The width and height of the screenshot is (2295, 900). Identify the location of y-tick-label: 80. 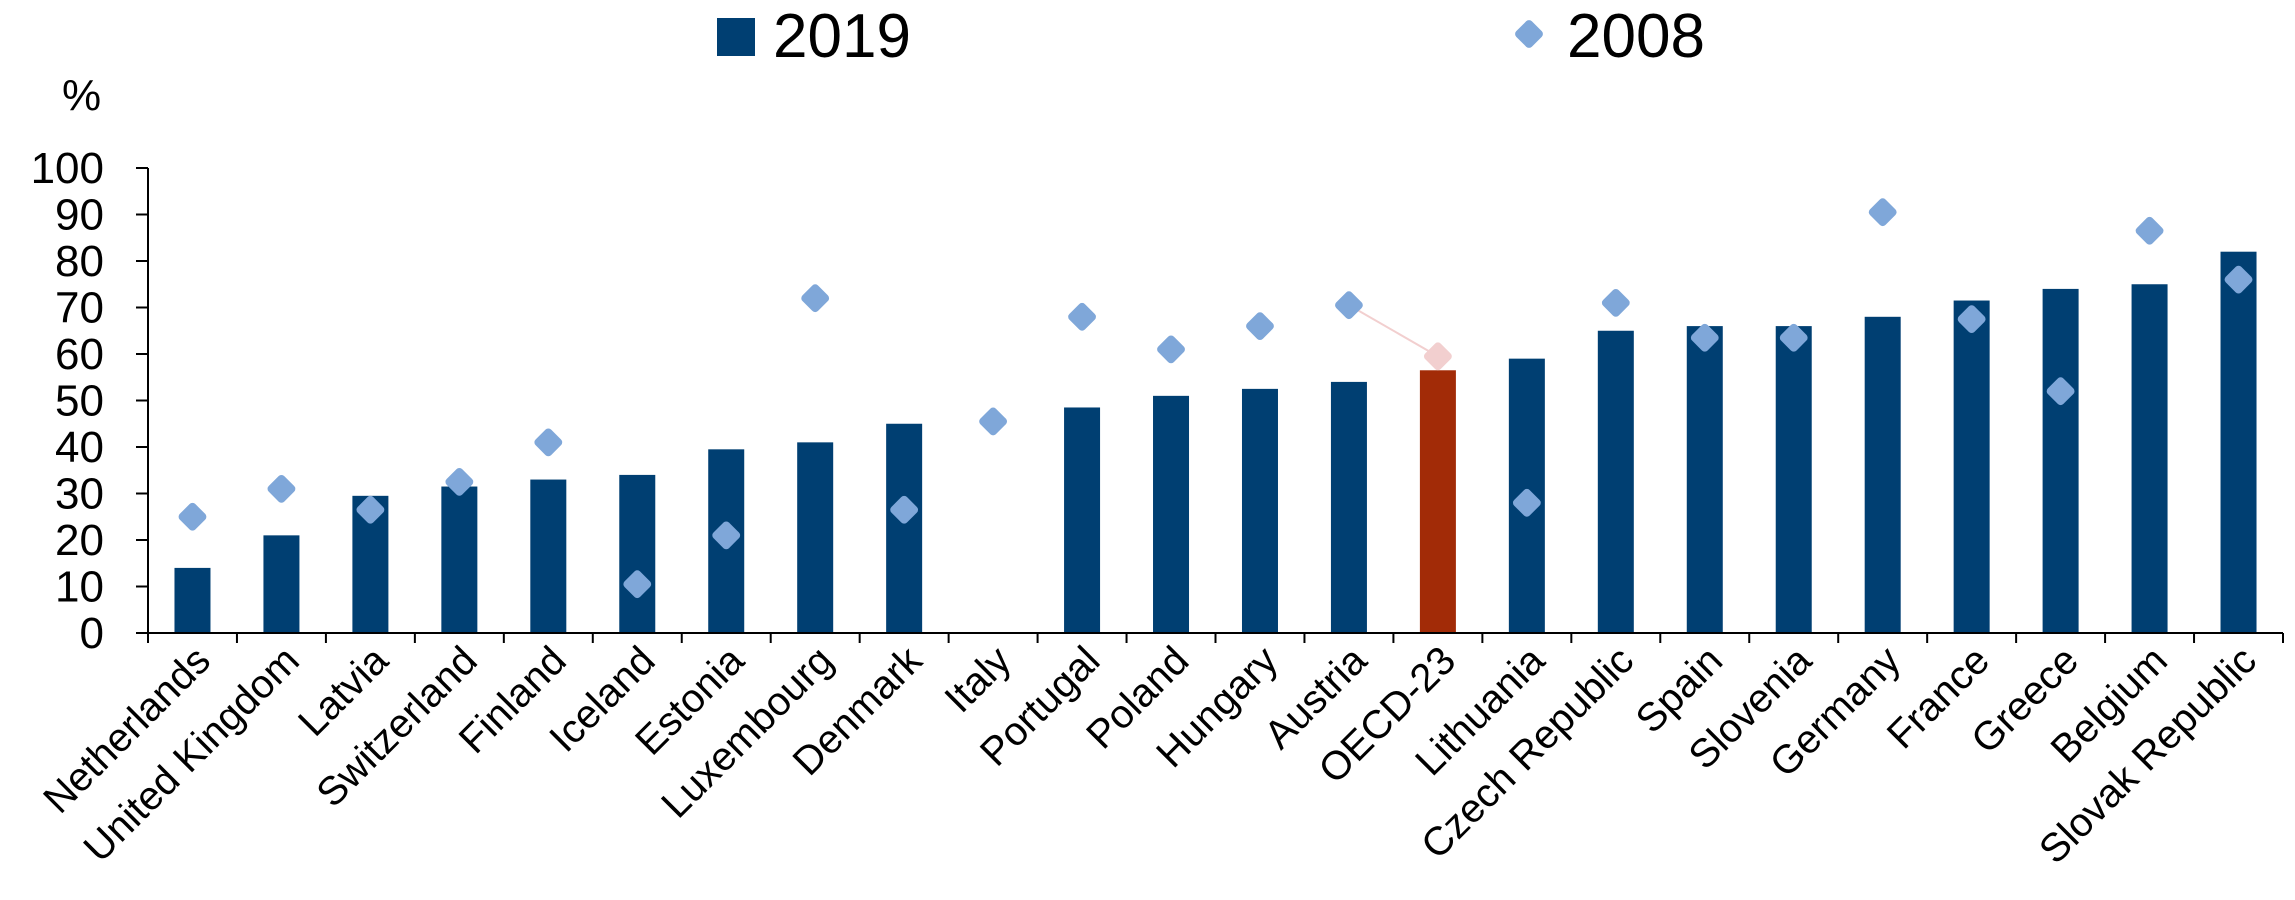
(79, 261).